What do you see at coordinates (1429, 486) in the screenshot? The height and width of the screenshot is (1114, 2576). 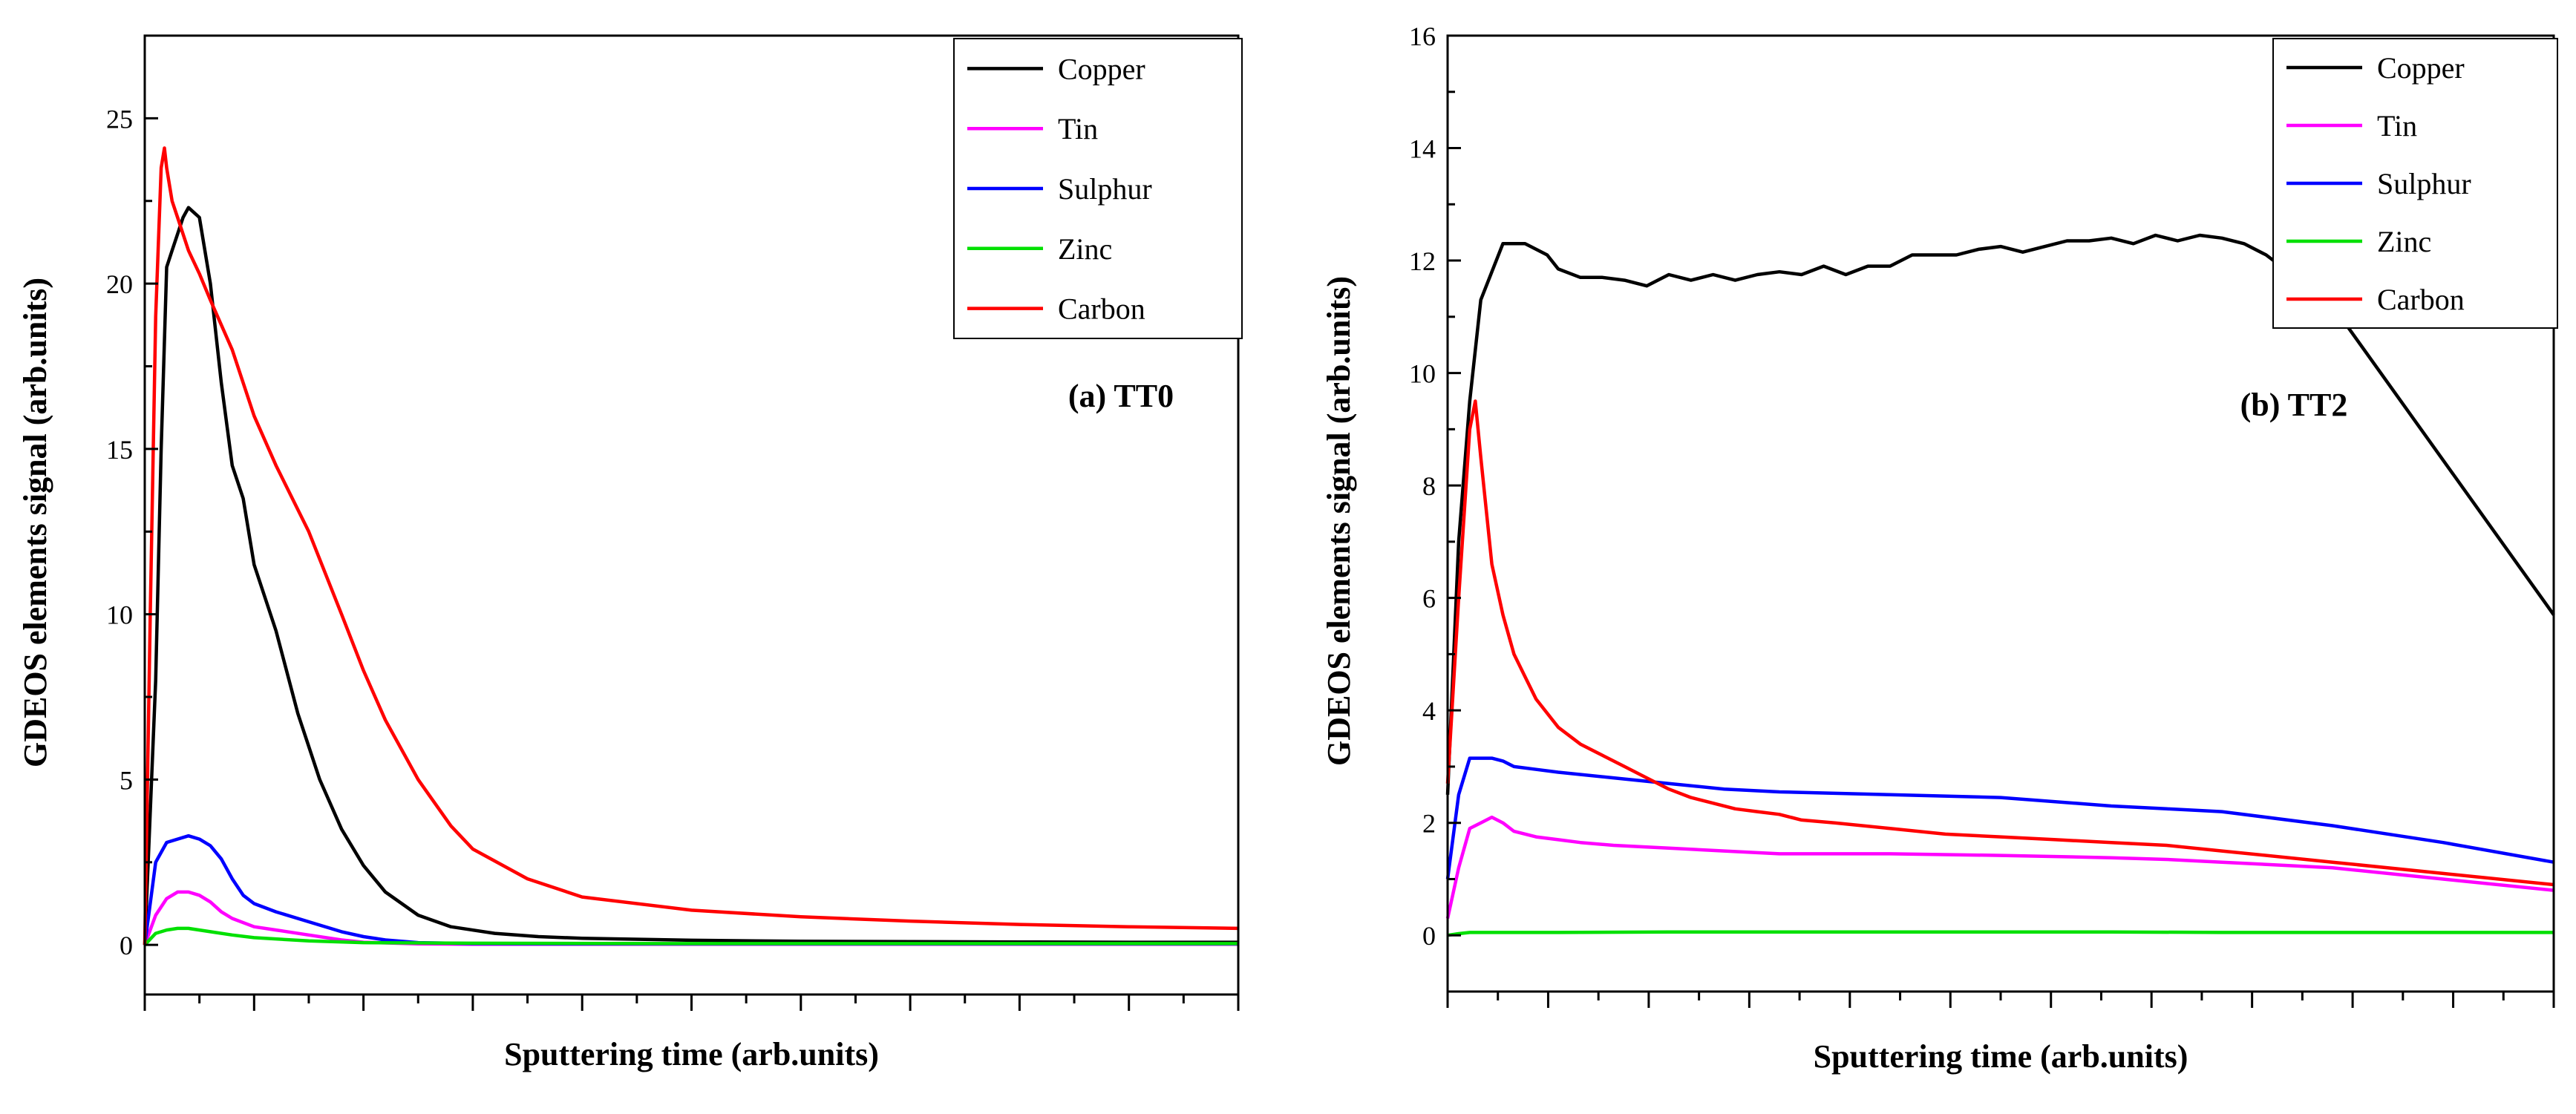 I see `y-tick-label: 8` at bounding box center [1429, 486].